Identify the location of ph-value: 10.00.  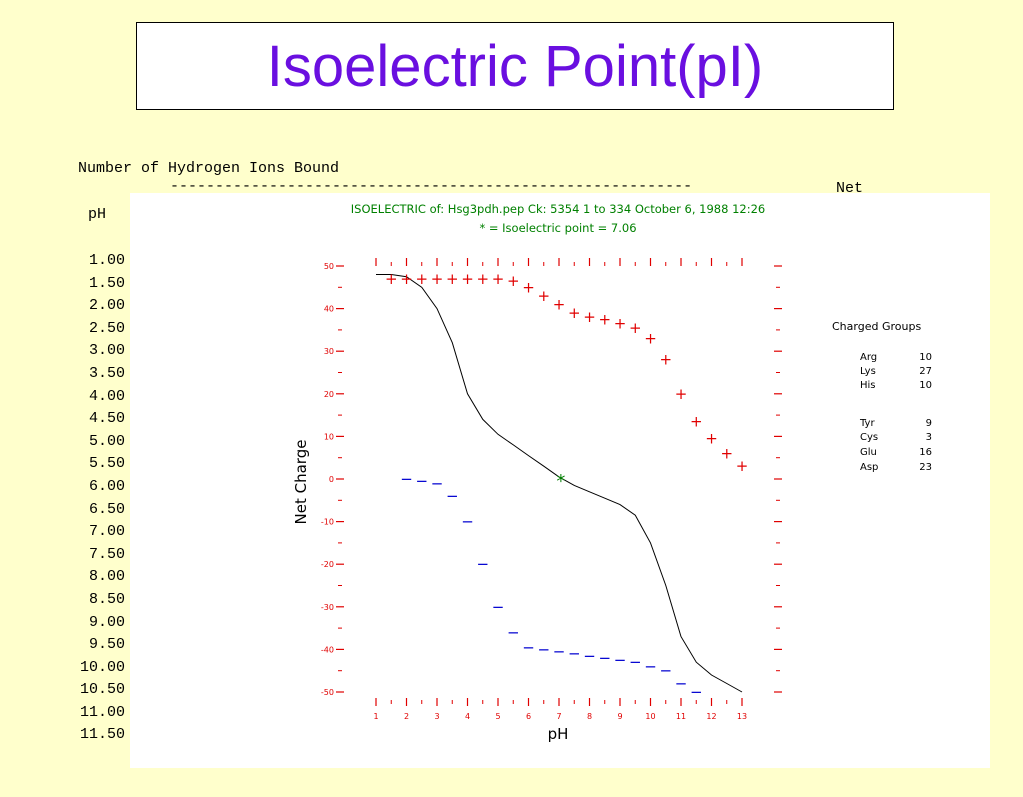
(102, 667).